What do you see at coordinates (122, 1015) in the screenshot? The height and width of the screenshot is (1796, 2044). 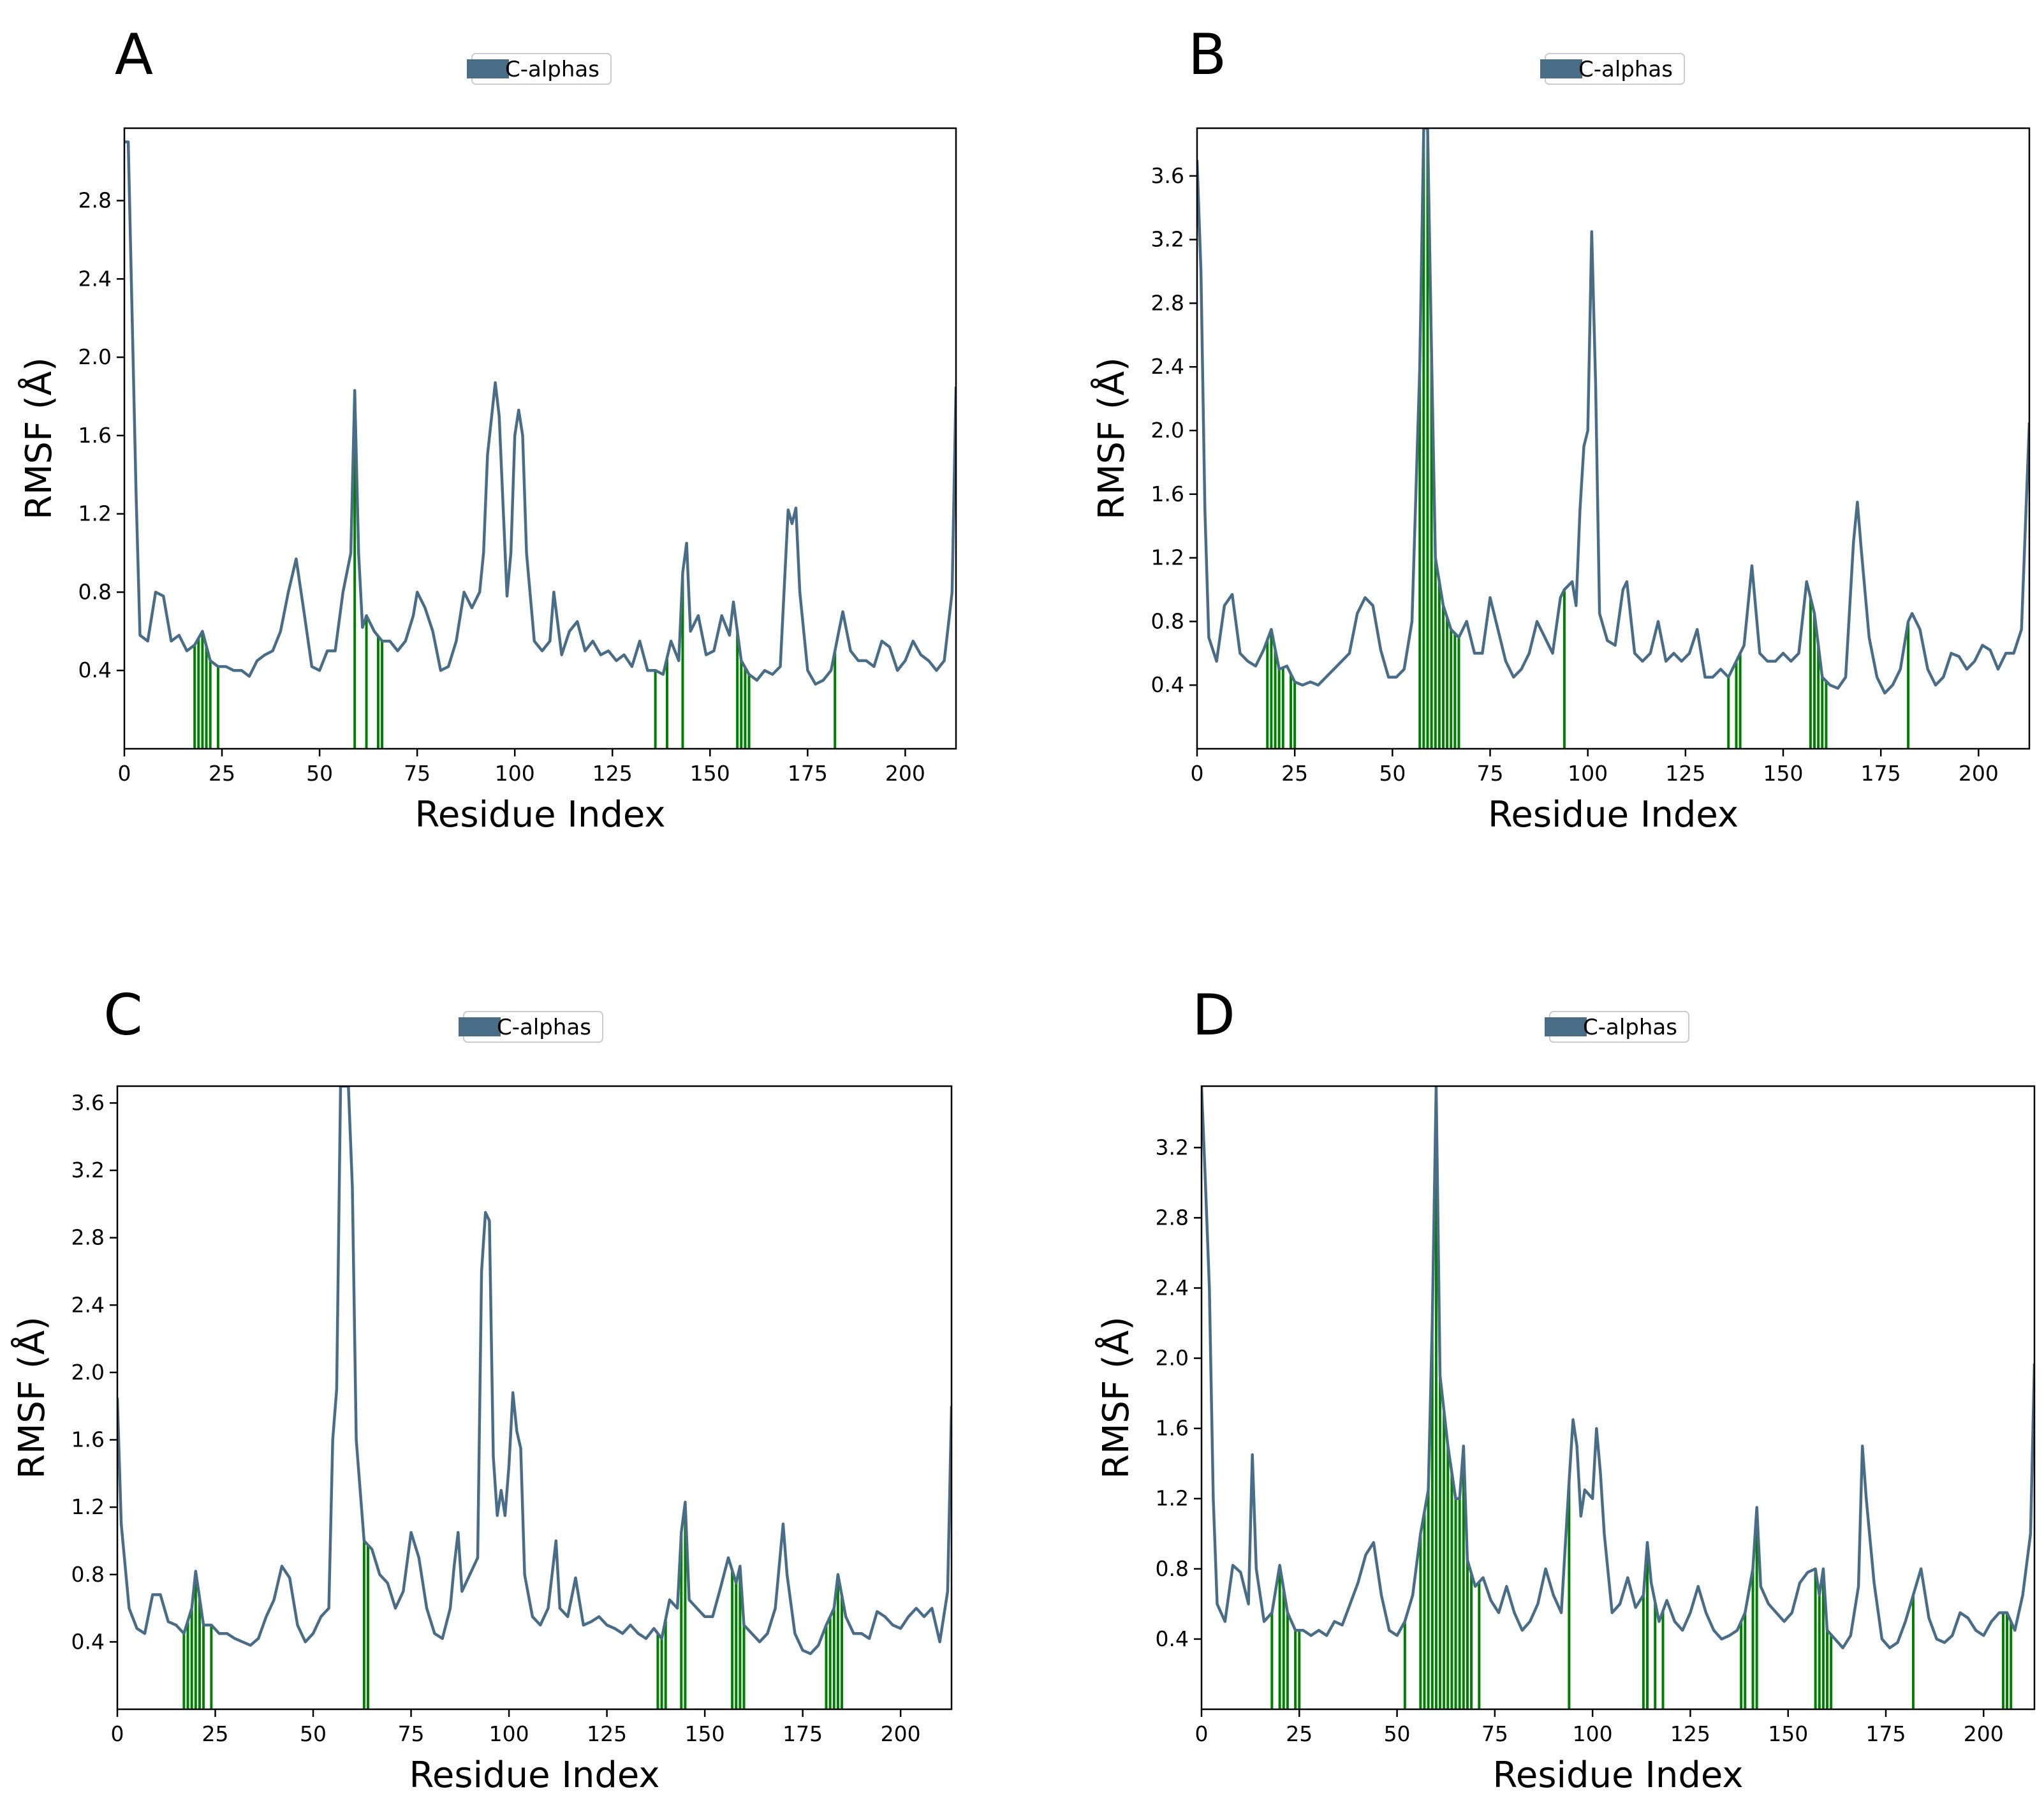 I see `panel-letter: C` at bounding box center [122, 1015].